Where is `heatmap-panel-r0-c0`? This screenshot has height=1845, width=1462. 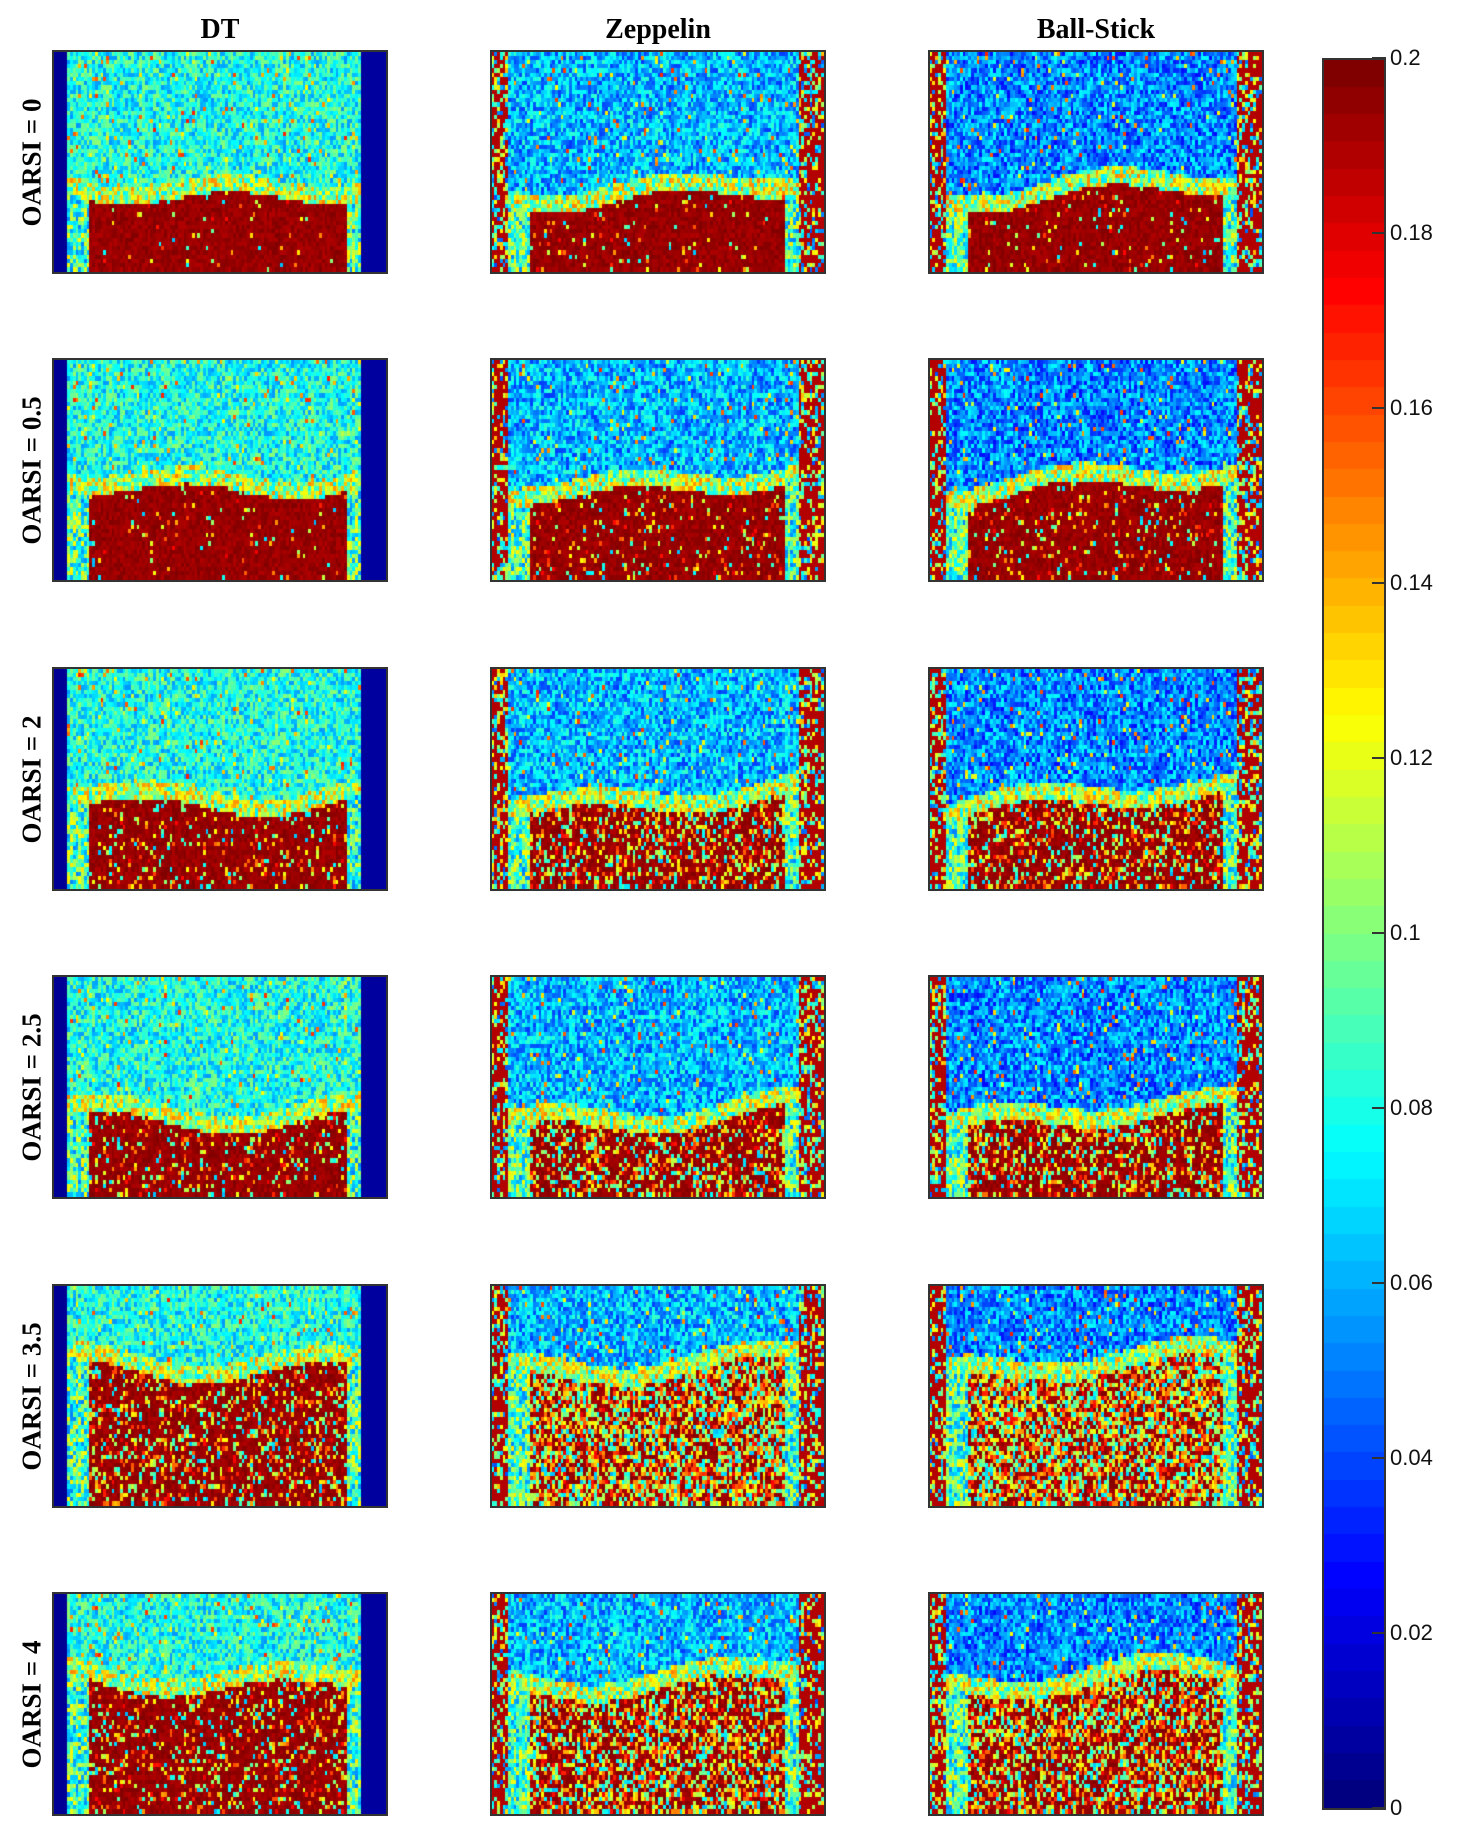
heatmap-panel-r0-c0 is located at coordinates (220, 162).